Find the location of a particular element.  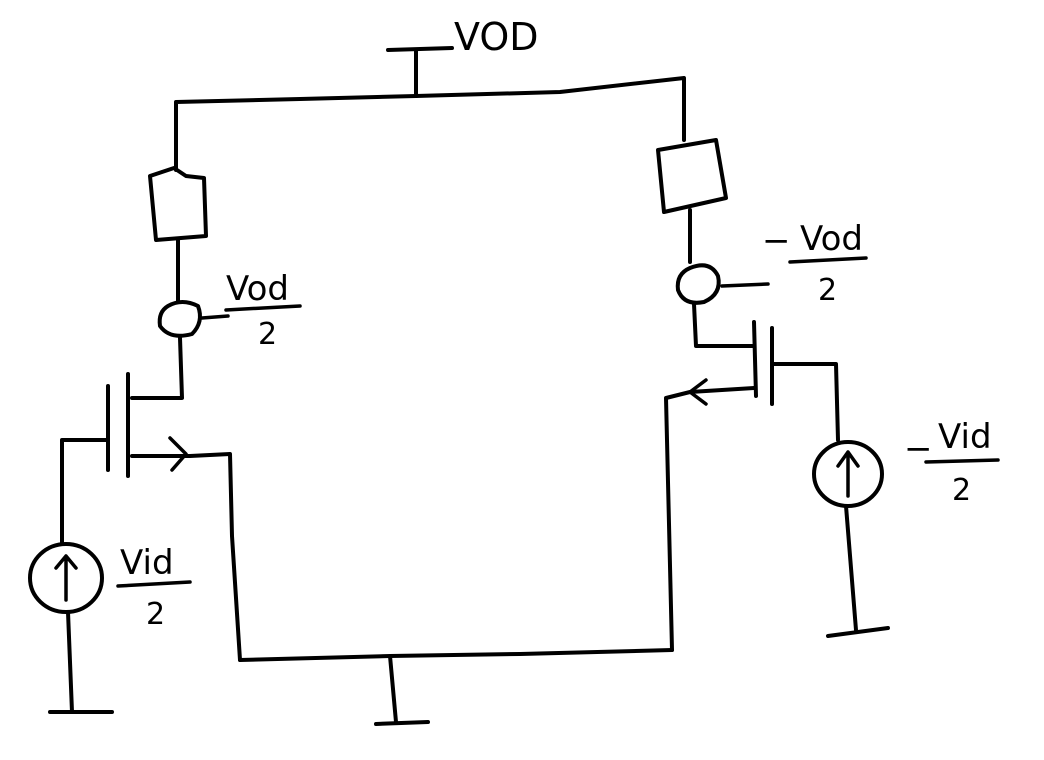

right-ground-bar is located at coordinates (858, 632).